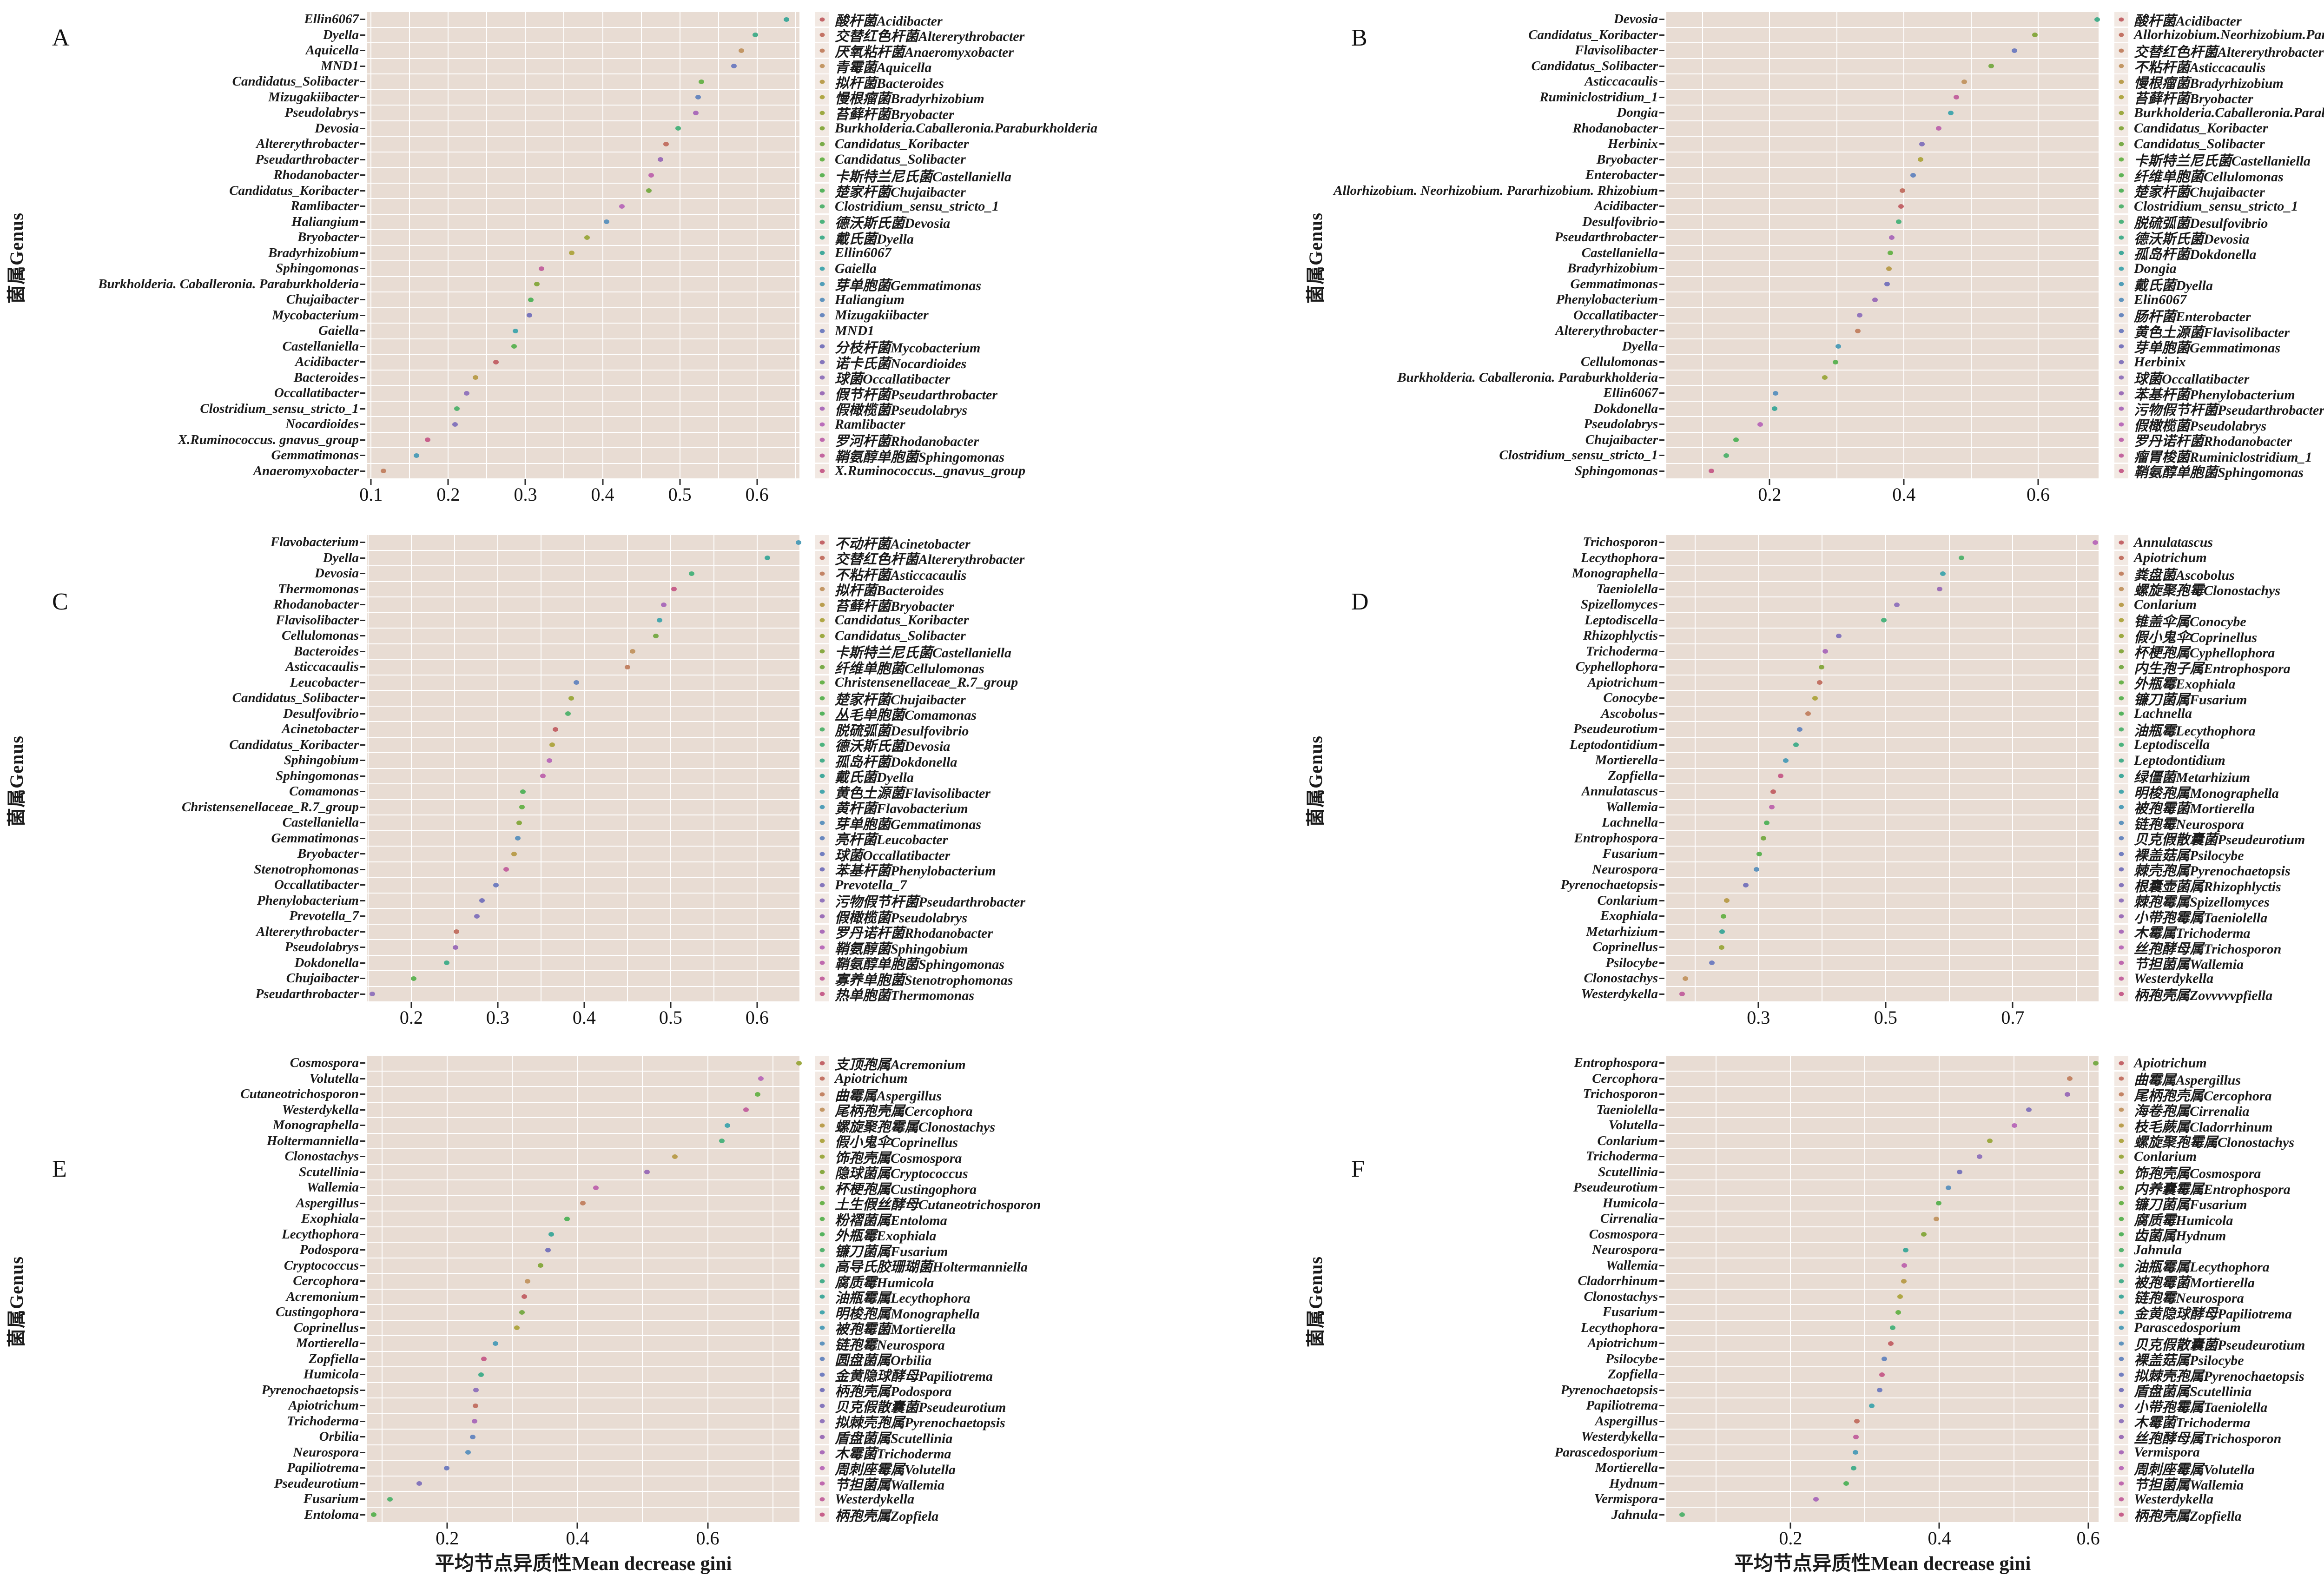  I want to click on y-axis-label-row: Conlarium, so click(1493, 901).